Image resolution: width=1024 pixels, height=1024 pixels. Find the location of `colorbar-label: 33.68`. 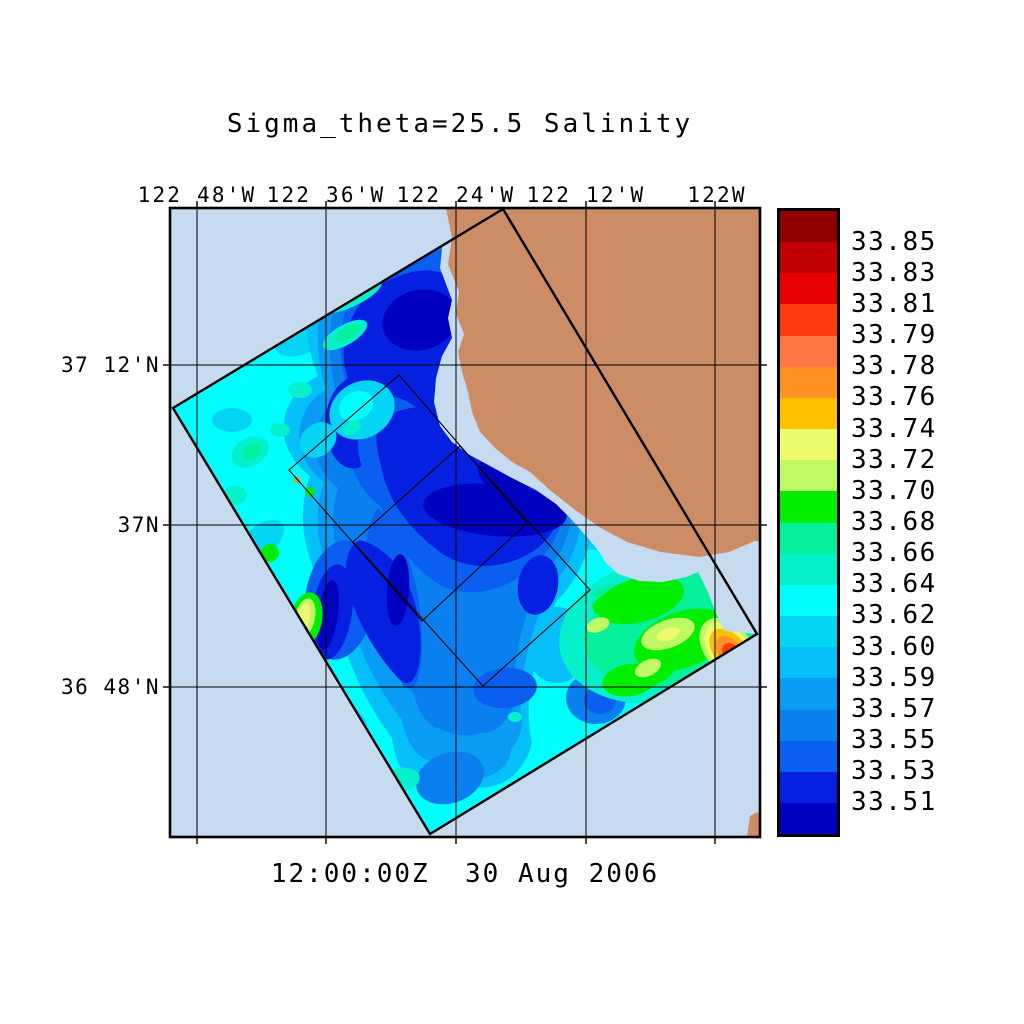

colorbar-label: 33.68 is located at coordinates (894, 522).